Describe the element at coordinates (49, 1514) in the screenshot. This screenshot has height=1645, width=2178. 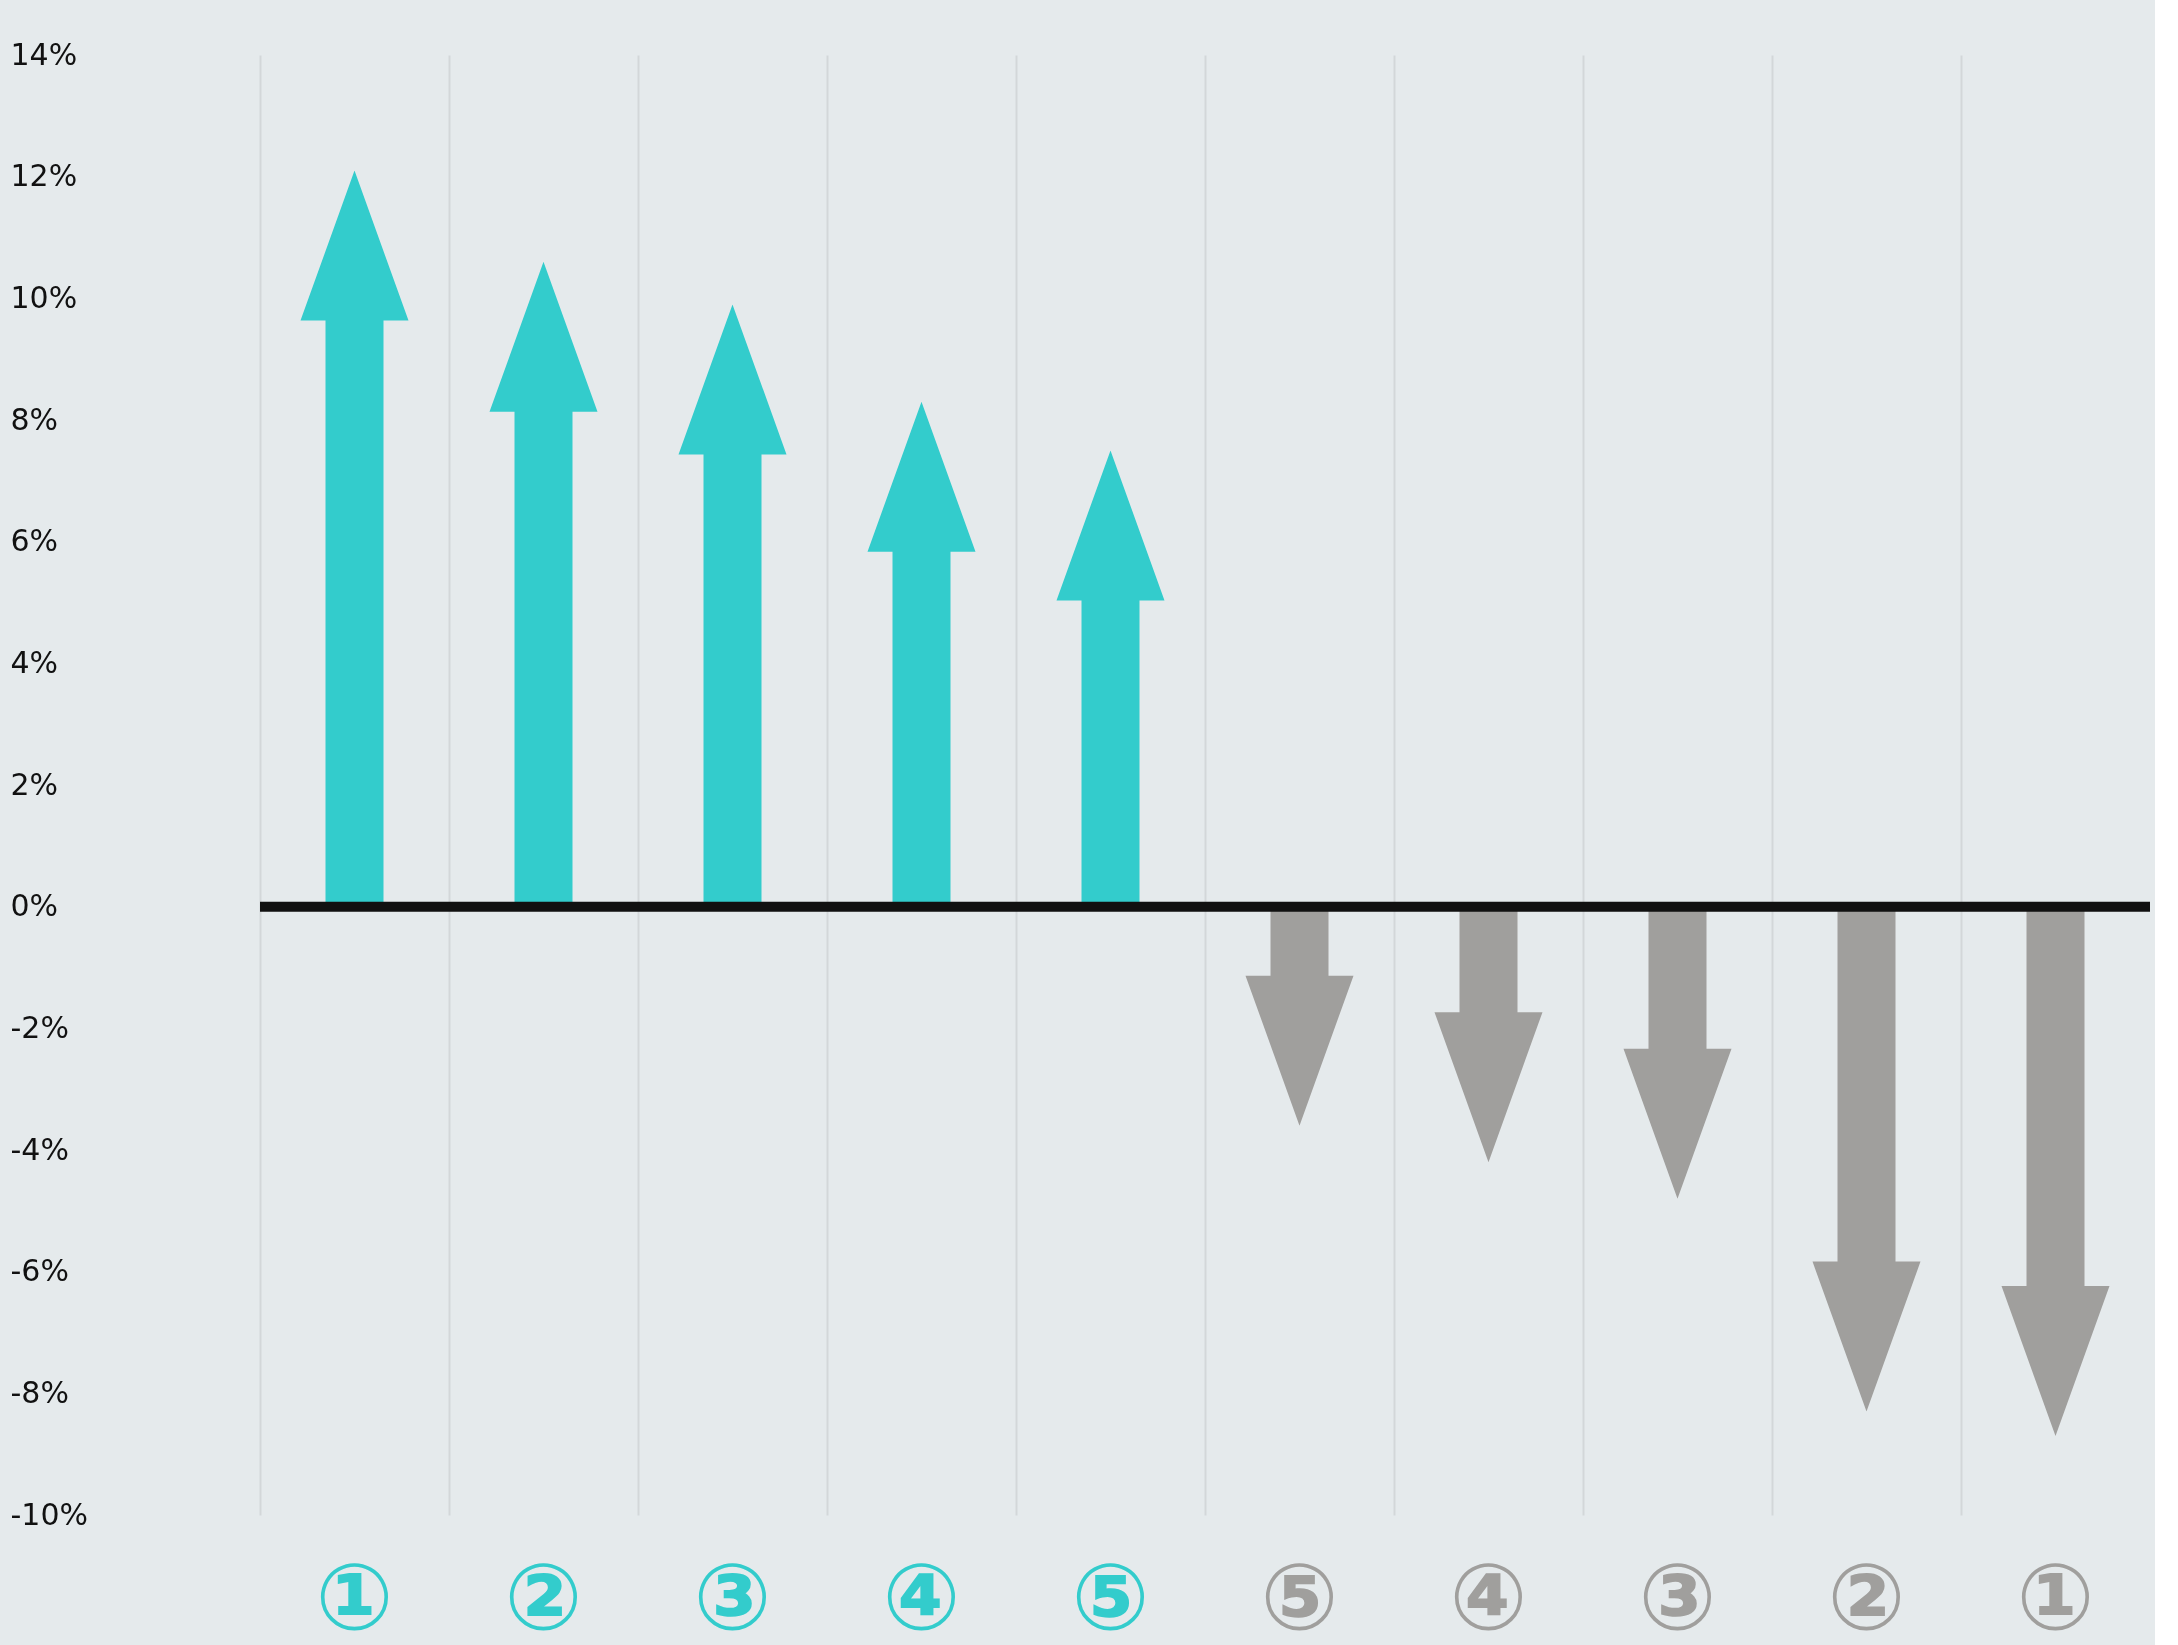
I see `y-tick-label: -10%` at that location.